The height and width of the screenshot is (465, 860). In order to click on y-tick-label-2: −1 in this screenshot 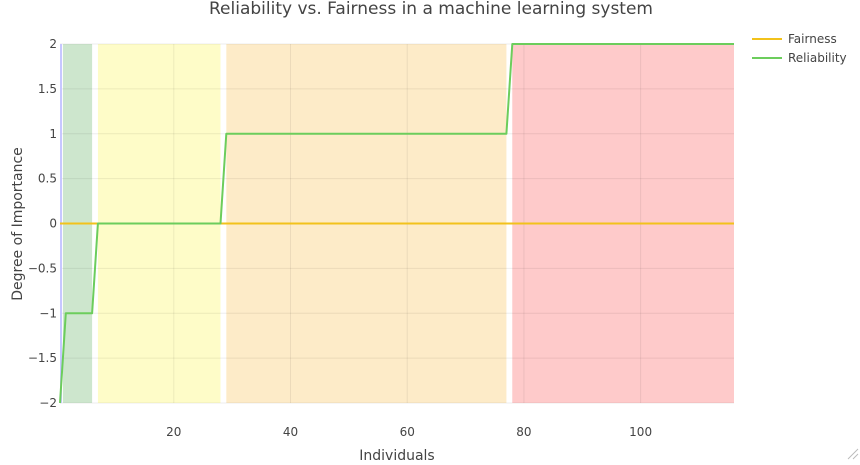, I will do `click(48, 313)`.